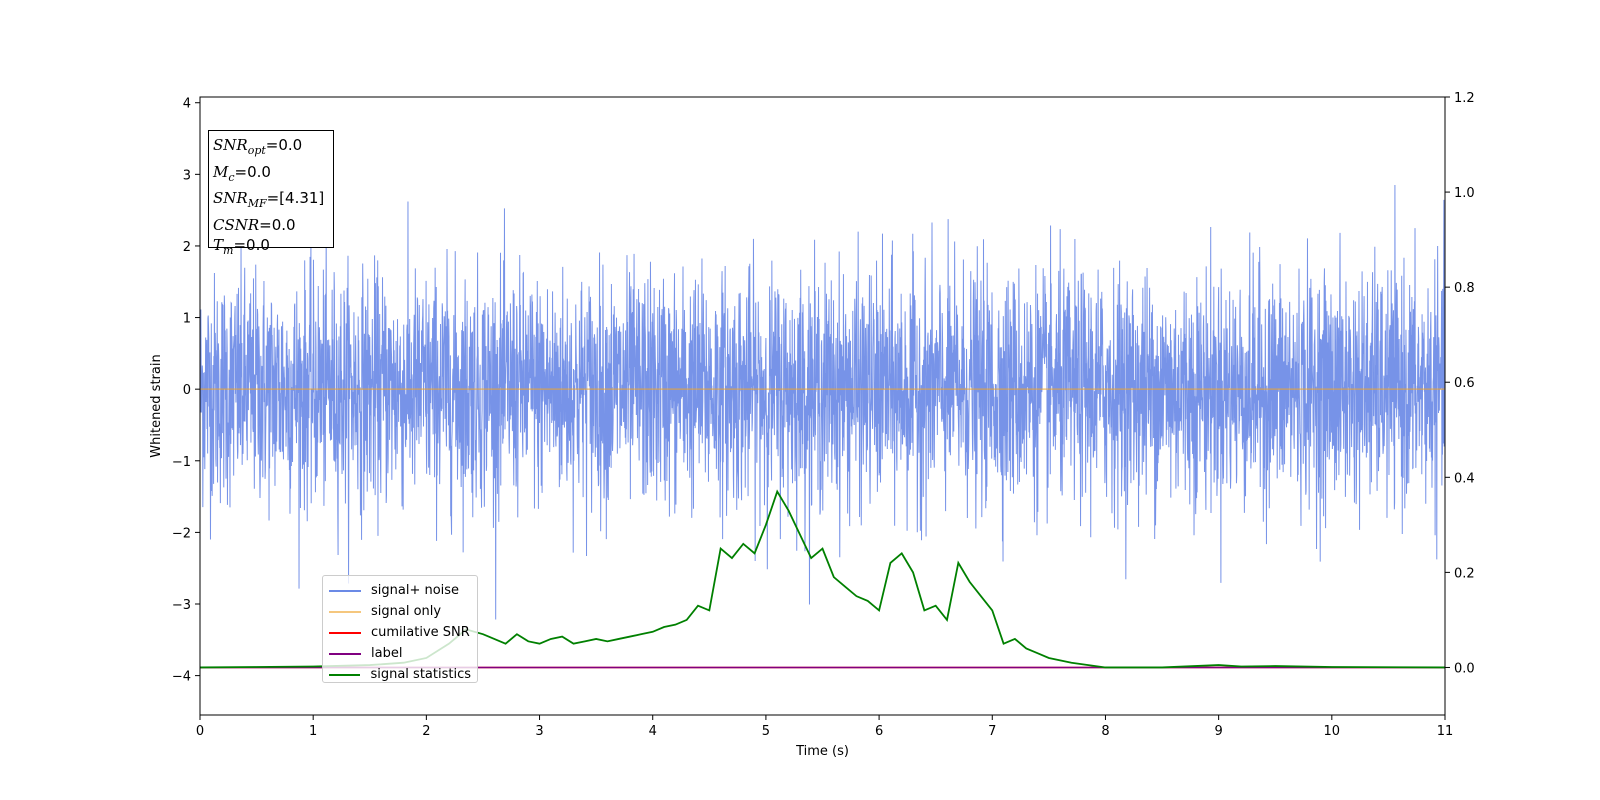 The image size is (1600, 800). Describe the element at coordinates (181, 677) in the screenshot. I see `y-tick-label: −4` at that location.